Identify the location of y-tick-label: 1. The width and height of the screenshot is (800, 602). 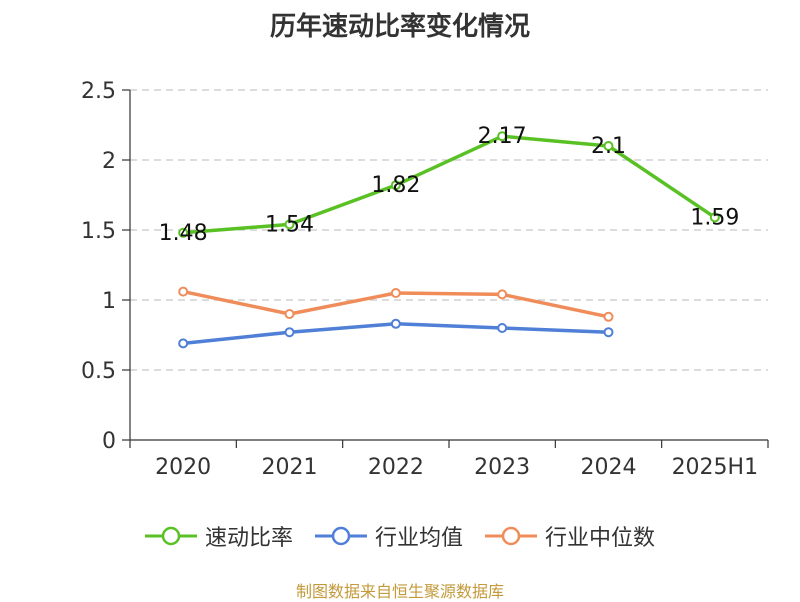
(109, 301).